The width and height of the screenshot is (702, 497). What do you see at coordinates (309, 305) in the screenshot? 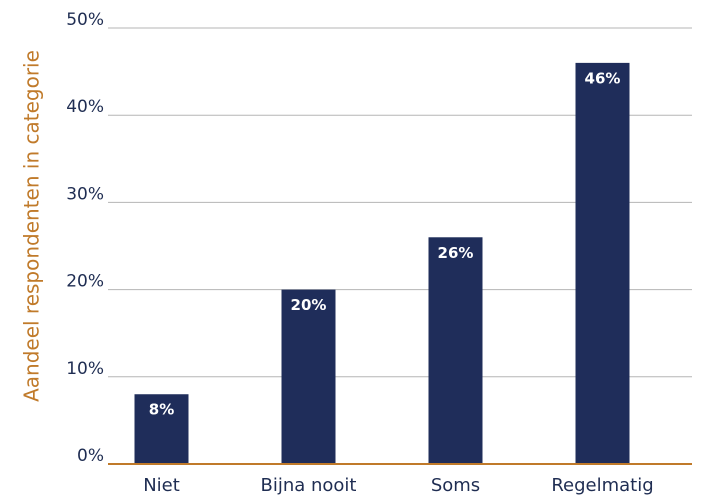
I see `value-label: 20%` at bounding box center [309, 305].